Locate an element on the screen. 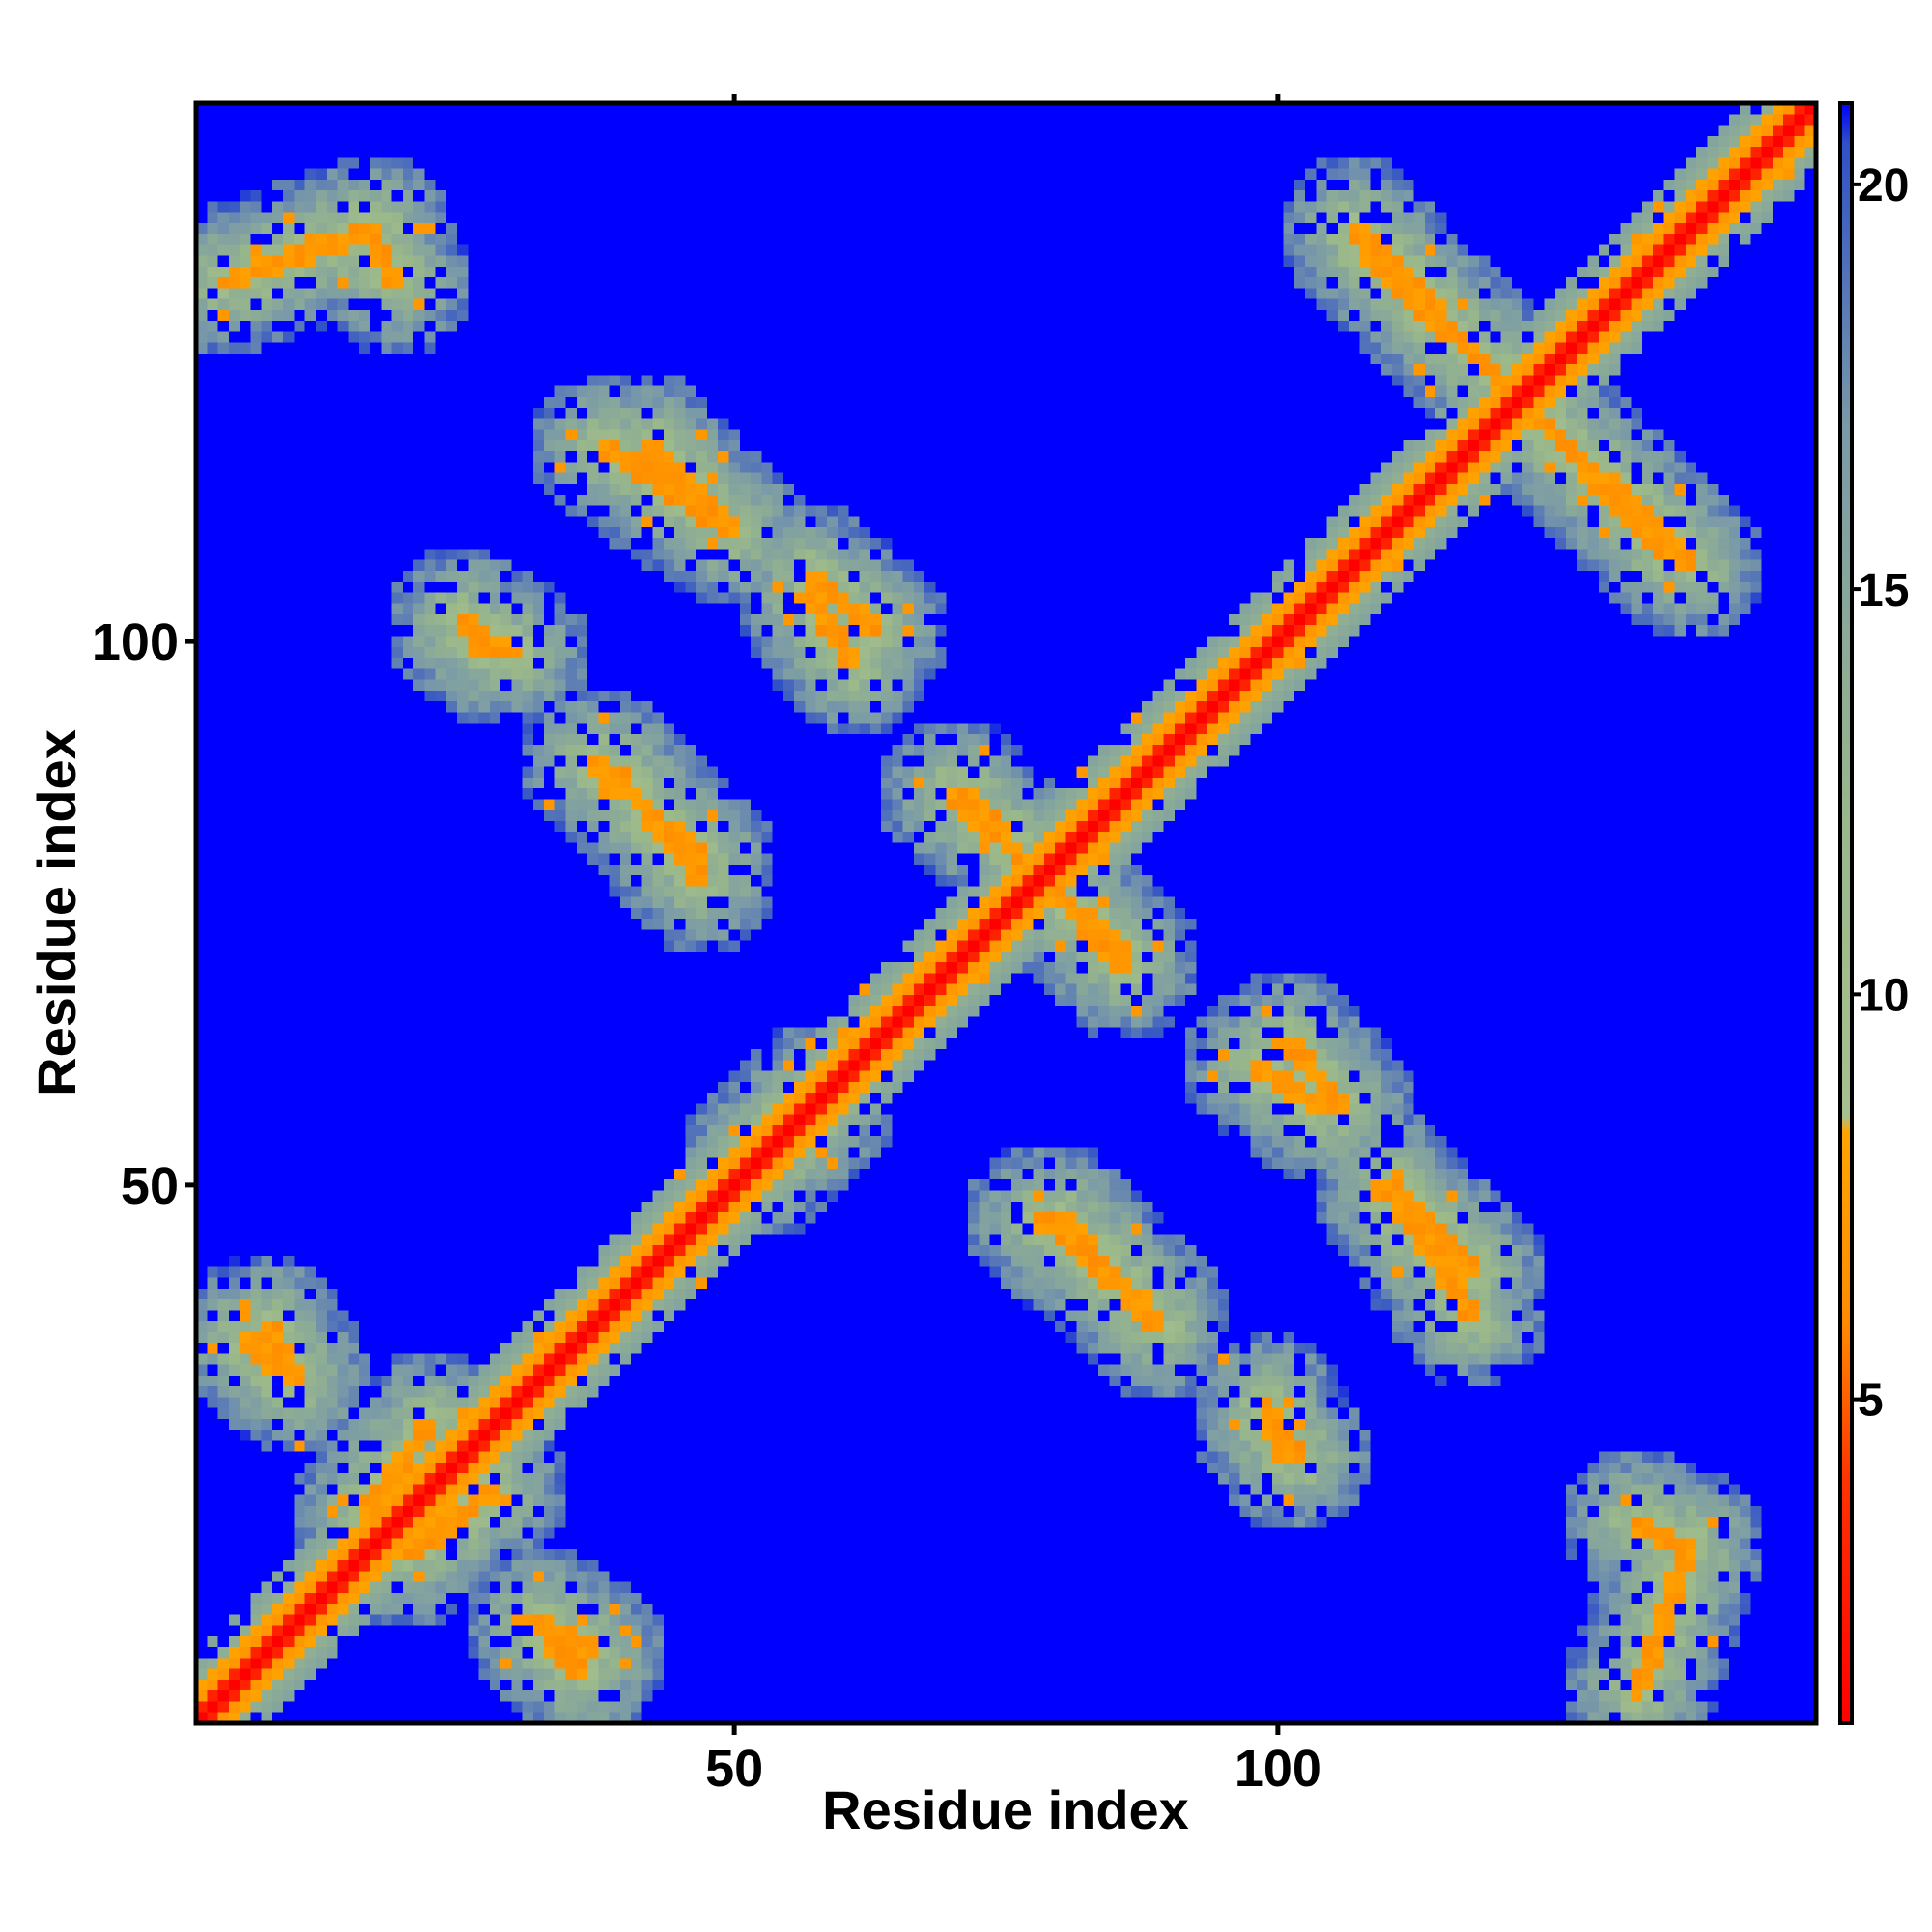 The image size is (1932, 1932). x-tick-label: 50 is located at coordinates (734, 1769).